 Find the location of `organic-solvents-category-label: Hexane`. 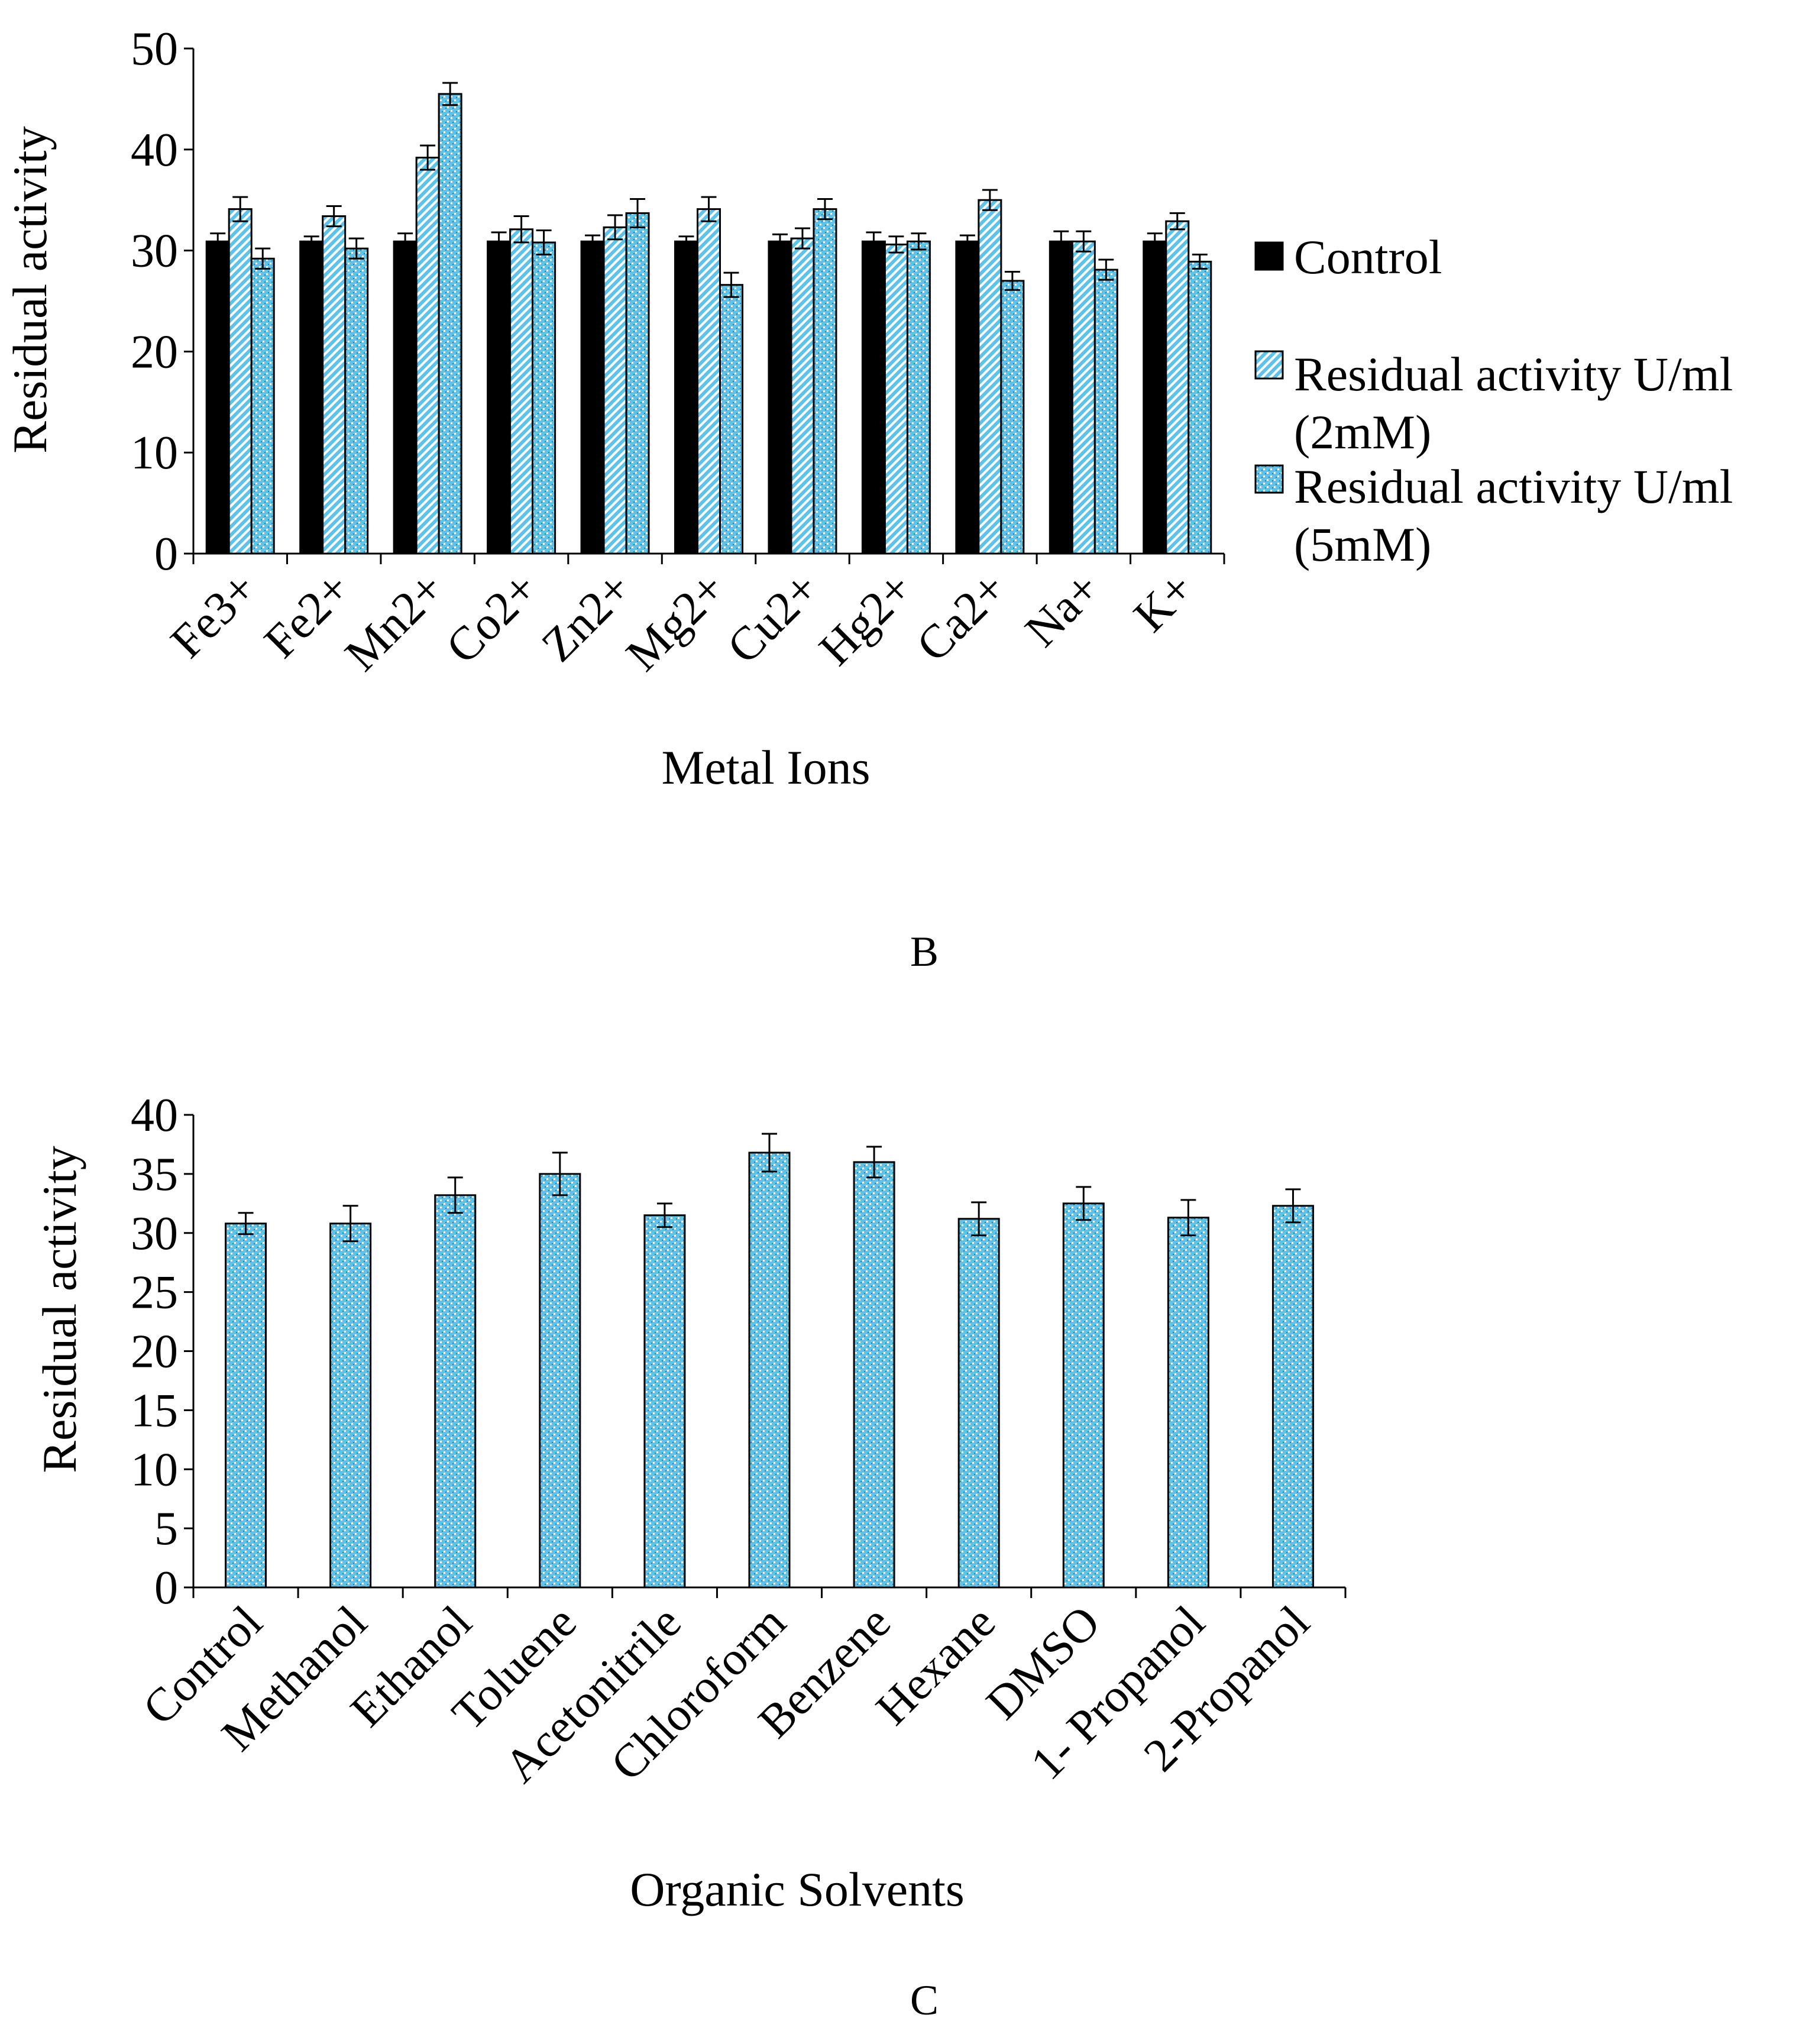

organic-solvents-category-label: Hexane is located at coordinates (935, 1666).